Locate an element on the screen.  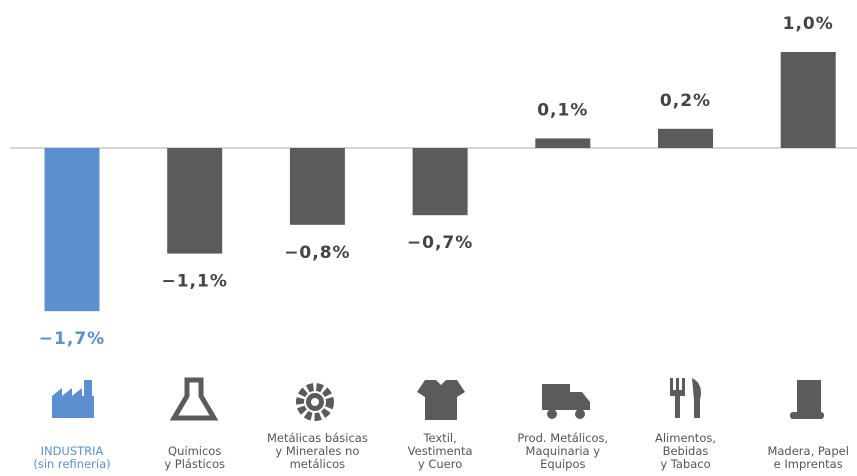
icon-cutlery is located at coordinates (685, 398).